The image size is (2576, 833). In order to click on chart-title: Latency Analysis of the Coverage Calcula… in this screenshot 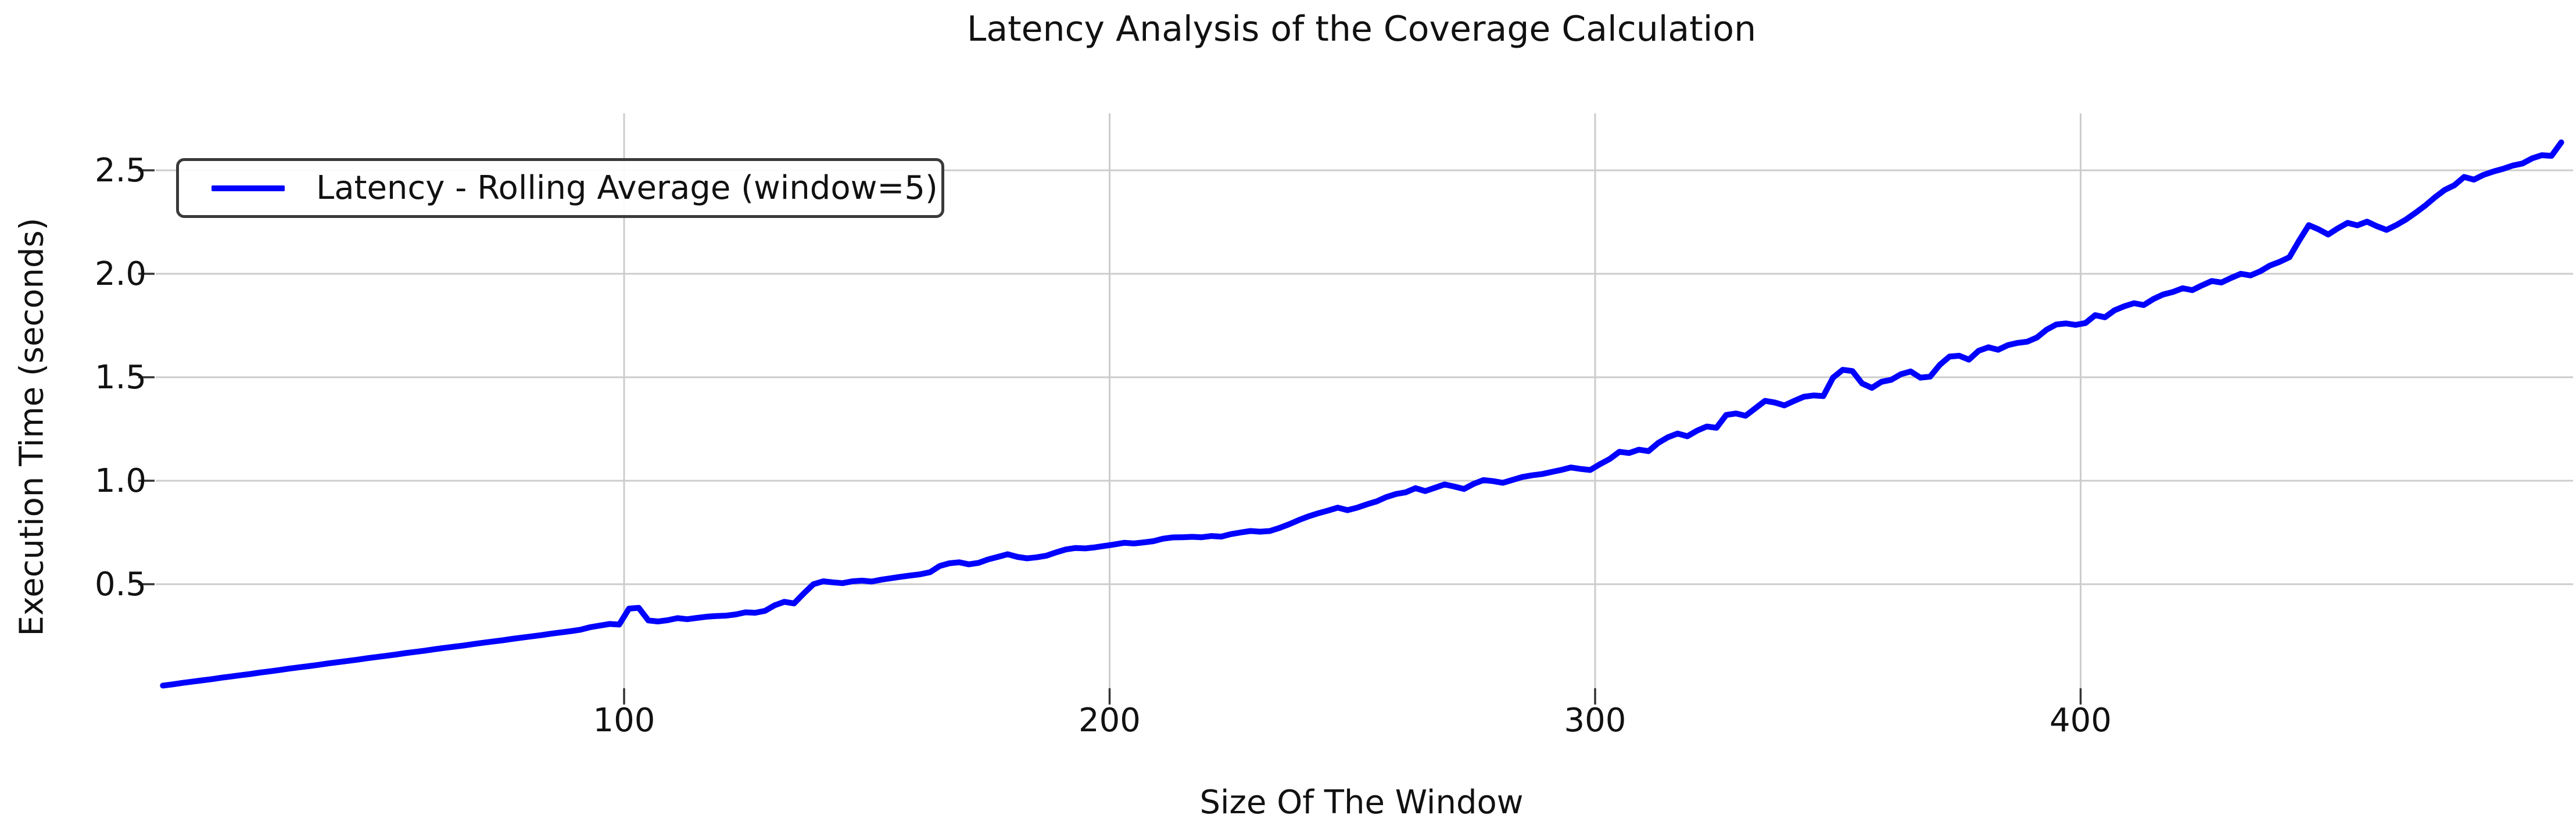, I will do `click(1361, 29)`.